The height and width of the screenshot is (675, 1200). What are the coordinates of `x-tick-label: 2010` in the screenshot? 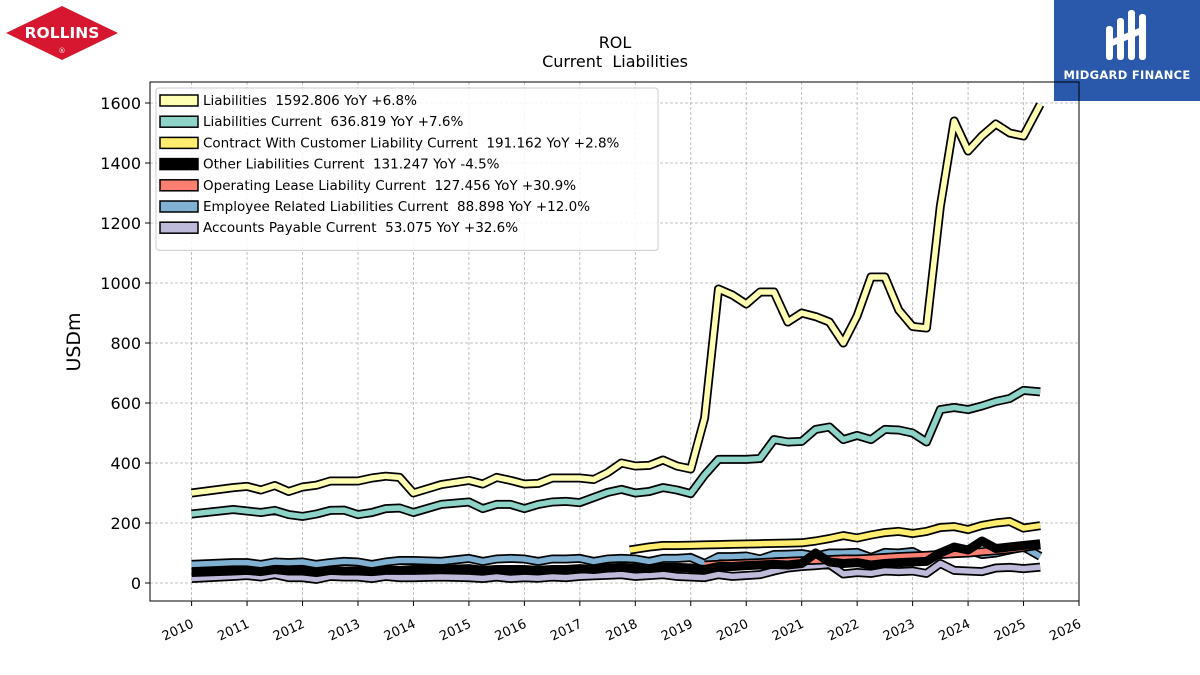 It's located at (178, 631).